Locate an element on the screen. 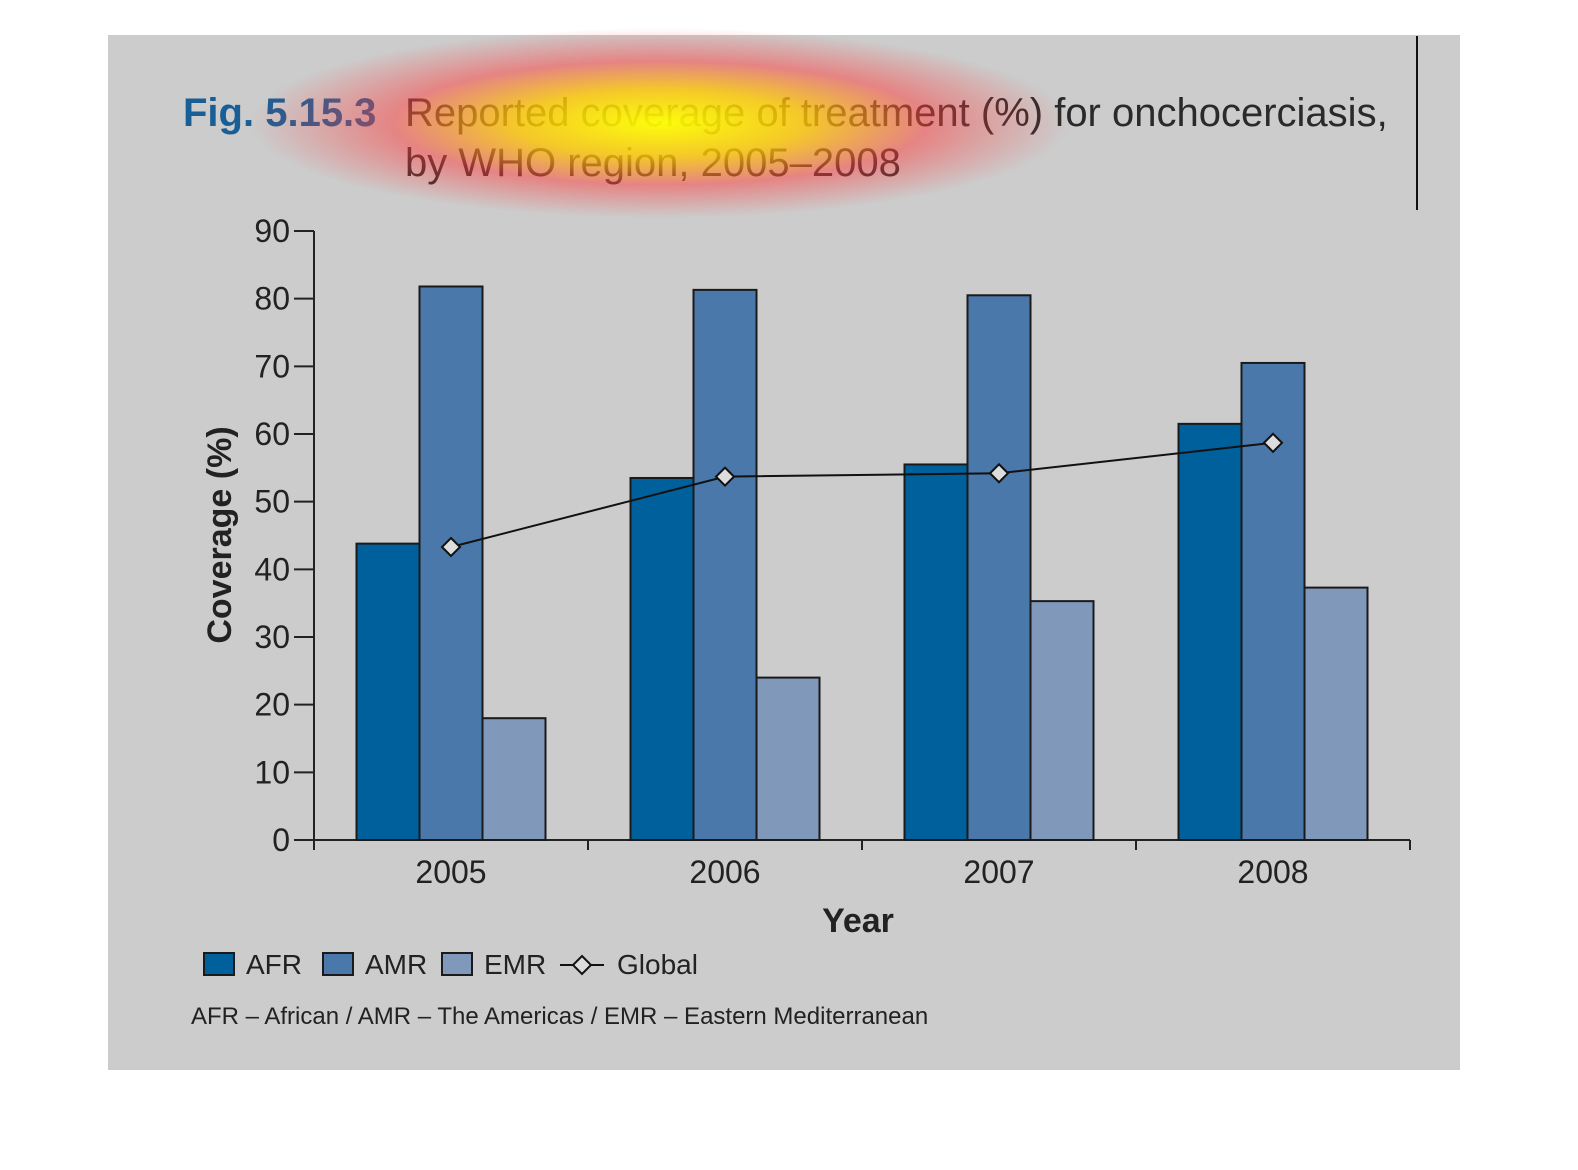  y-tick-label: 60 is located at coordinates (272, 434).